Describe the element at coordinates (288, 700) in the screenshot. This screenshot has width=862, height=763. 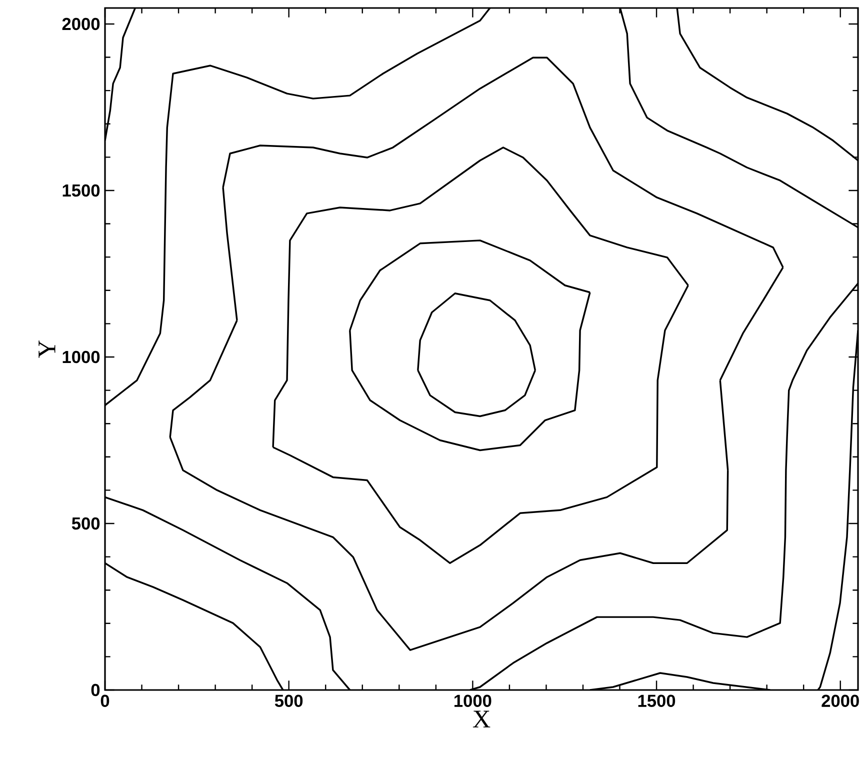
I see `x-tick-label: 500` at that location.